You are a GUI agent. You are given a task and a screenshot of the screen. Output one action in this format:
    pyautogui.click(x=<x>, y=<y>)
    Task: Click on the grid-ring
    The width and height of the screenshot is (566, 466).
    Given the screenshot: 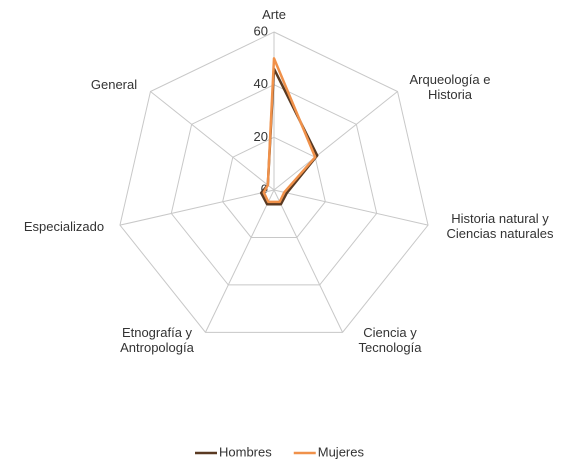 What is the action you would take?
    pyautogui.click(x=274, y=187)
    